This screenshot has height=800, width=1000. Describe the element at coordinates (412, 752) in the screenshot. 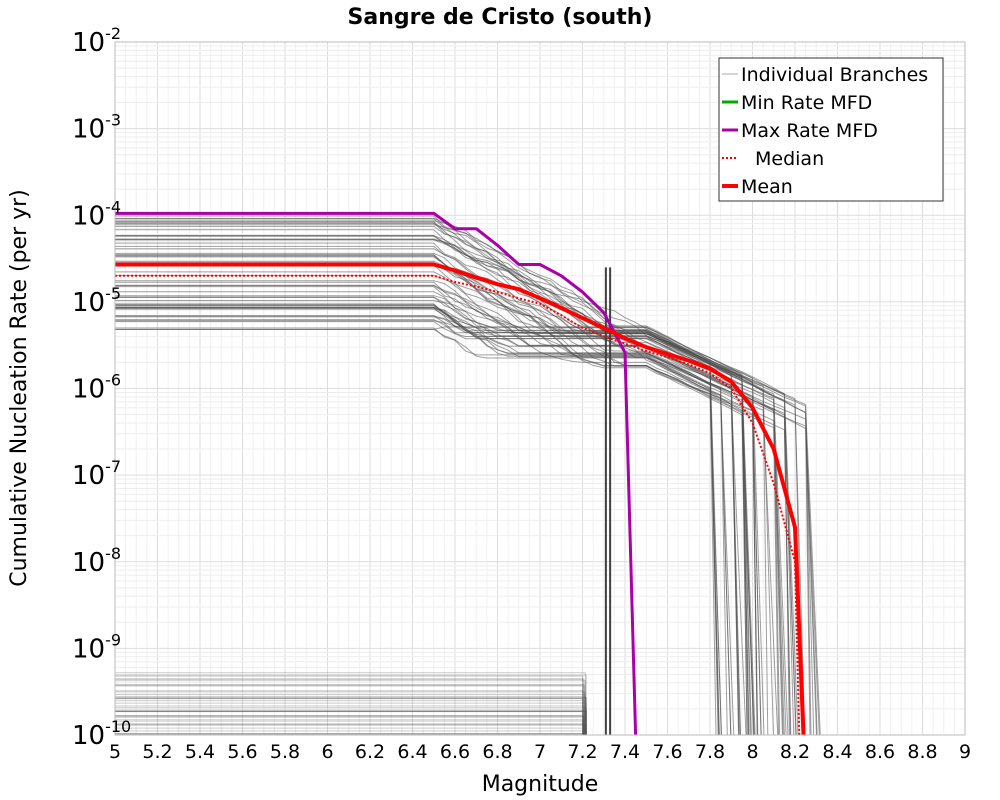

I see `x-tick-label: 6.4` at that location.